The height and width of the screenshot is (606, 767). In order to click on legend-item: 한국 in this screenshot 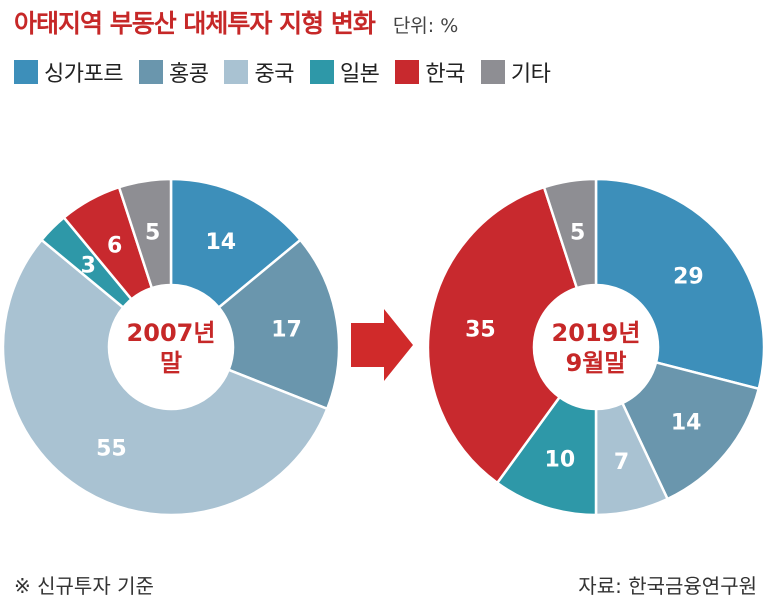, I will do `click(430, 72)`.